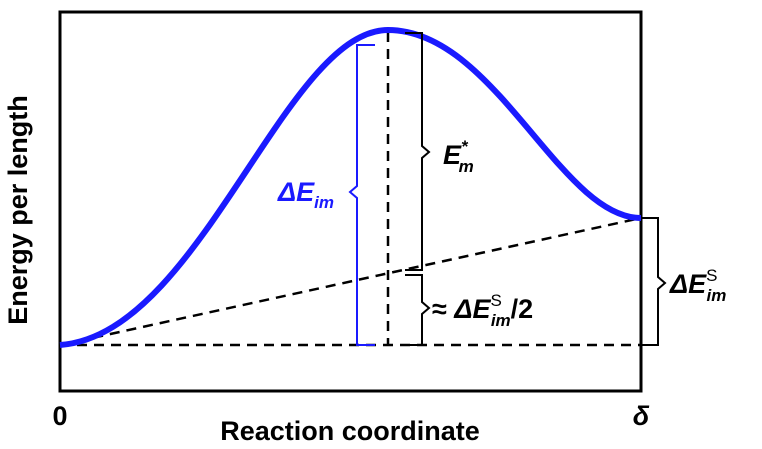  Describe the element at coordinates (522, 309) in the screenshot. I see `label-suffix: /2` at that location.